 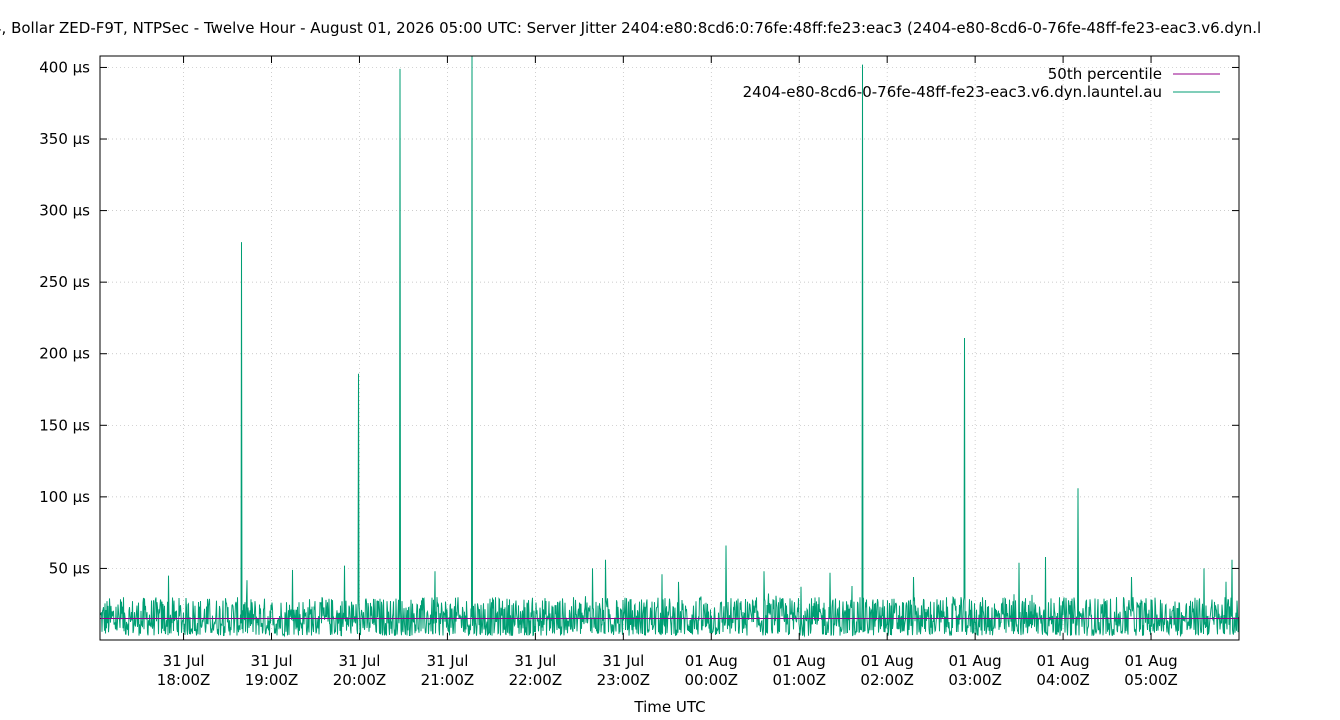 What do you see at coordinates (1105, 74) in the screenshot?
I see `legend-label: 50th percentile` at bounding box center [1105, 74].